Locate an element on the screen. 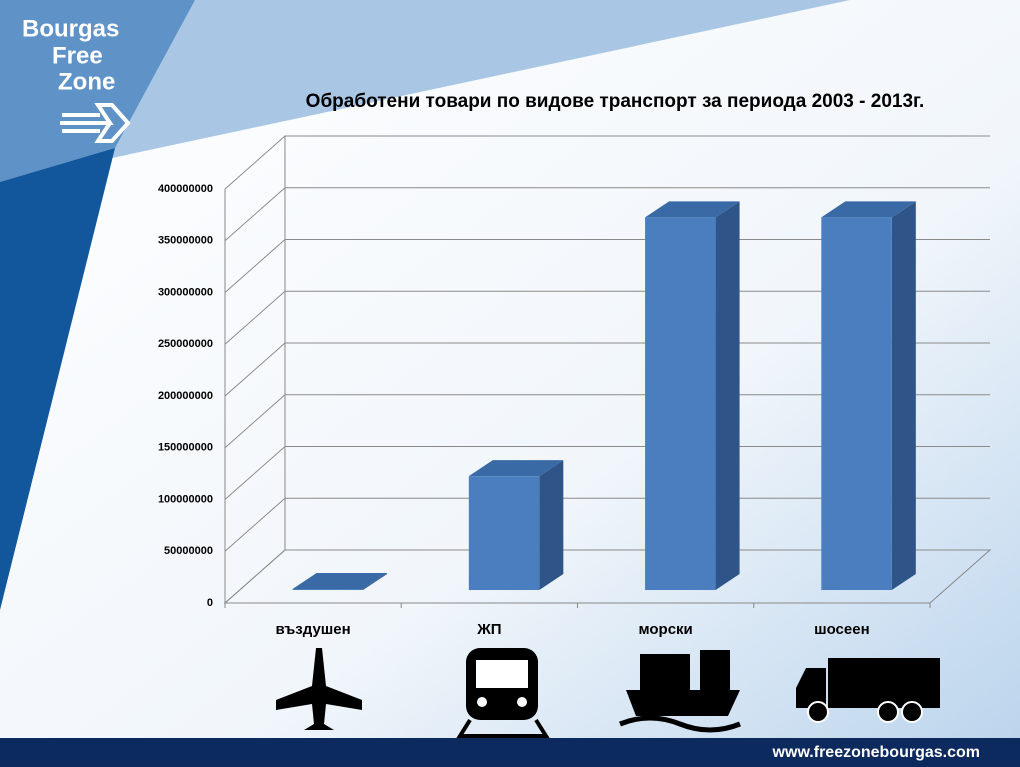 This screenshot has width=1020, height=767. x-tick-label: шосеен is located at coordinates (842, 629).